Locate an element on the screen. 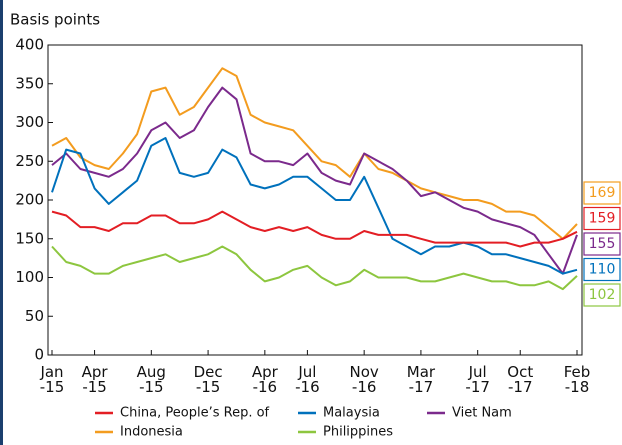 The height and width of the screenshot is (445, 622). y-tick-label: 200 is located at coordinates (29, 200).